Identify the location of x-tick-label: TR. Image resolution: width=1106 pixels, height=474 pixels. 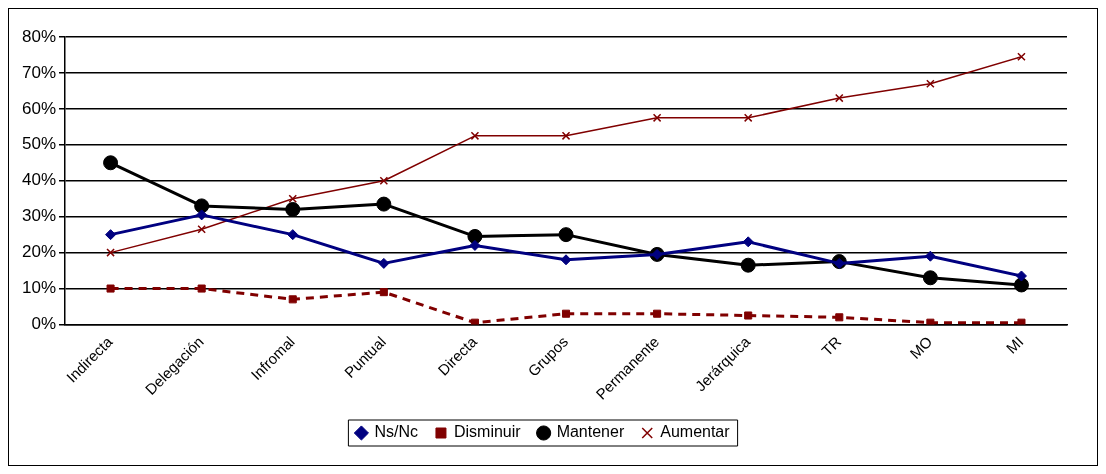
(831, 346).